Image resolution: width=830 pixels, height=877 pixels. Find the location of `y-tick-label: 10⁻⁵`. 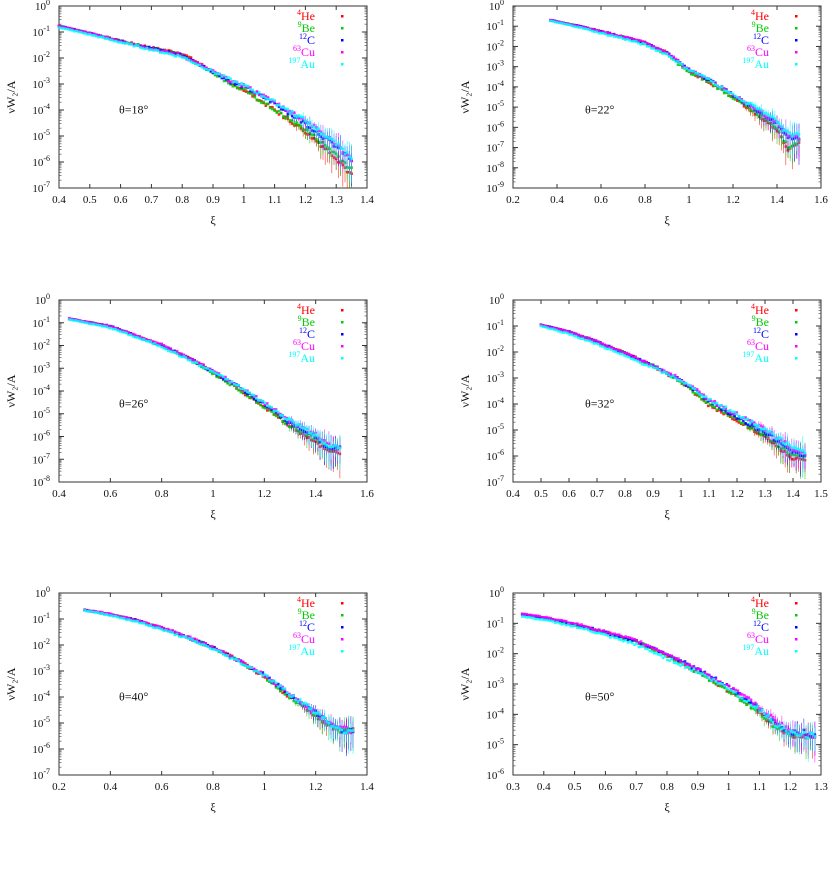

y-tick-label: 10⁻⁵ is located at coordinates (495, 744).